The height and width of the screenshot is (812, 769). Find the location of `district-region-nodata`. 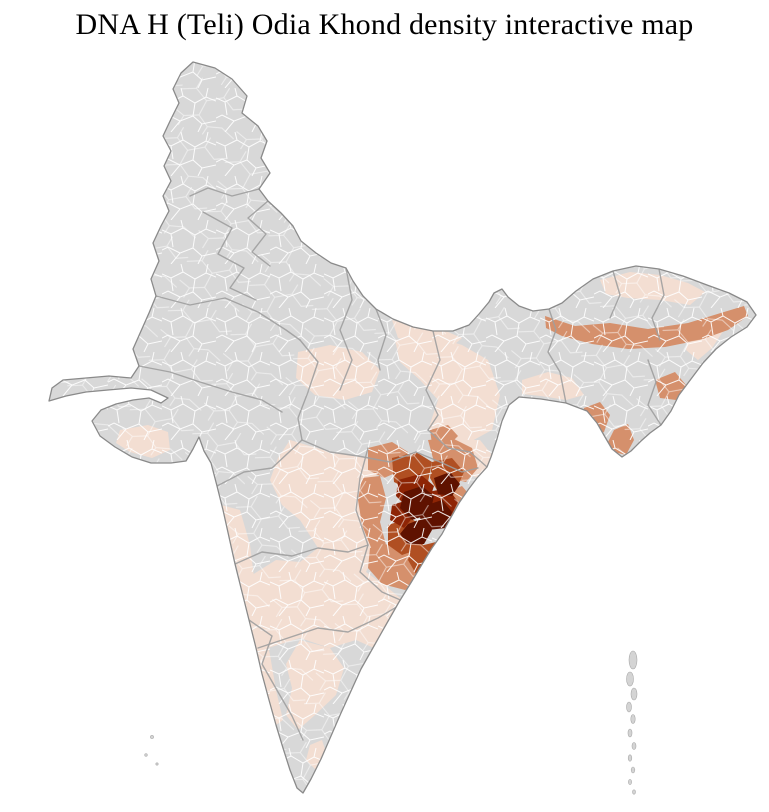

district-region-nodata is located at coordinates (538, 463).